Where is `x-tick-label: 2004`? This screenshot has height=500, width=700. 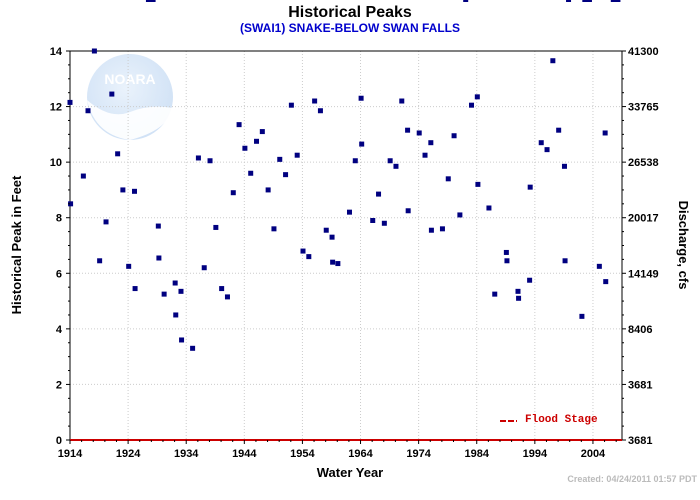 x-tick-label: 2004 is located at coordinates (593, 454).